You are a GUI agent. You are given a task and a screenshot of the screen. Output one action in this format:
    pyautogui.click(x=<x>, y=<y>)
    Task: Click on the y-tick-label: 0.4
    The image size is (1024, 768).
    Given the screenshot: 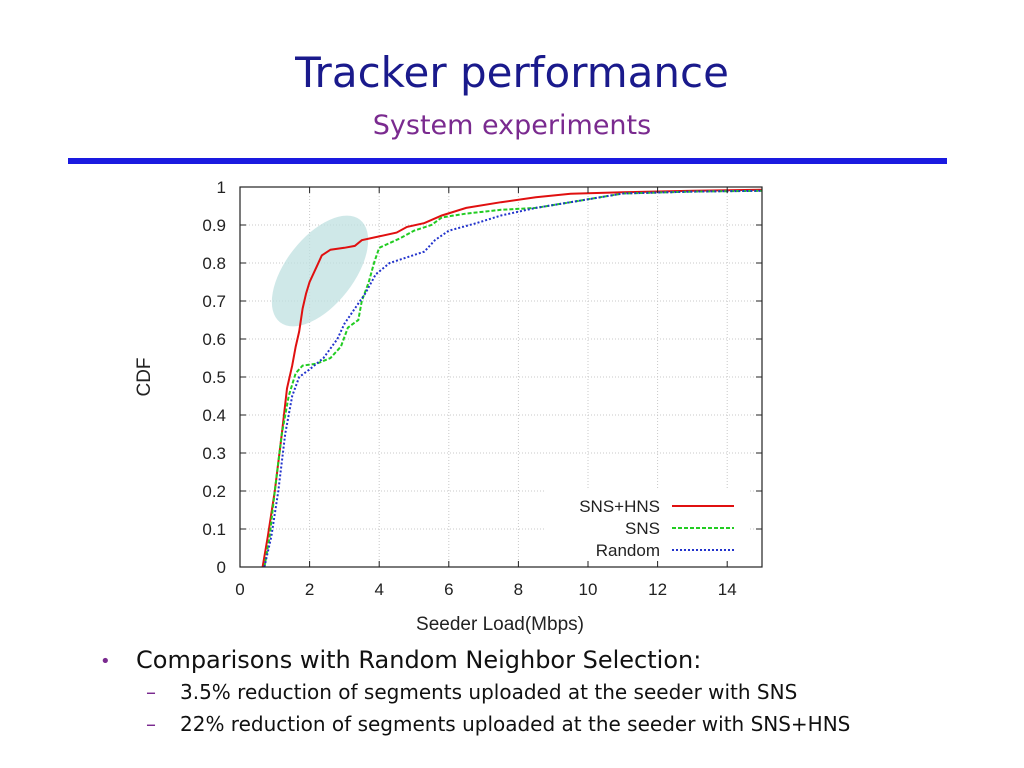 What is the action you would take?
    pyautogui.click(x=214, y=415)
    